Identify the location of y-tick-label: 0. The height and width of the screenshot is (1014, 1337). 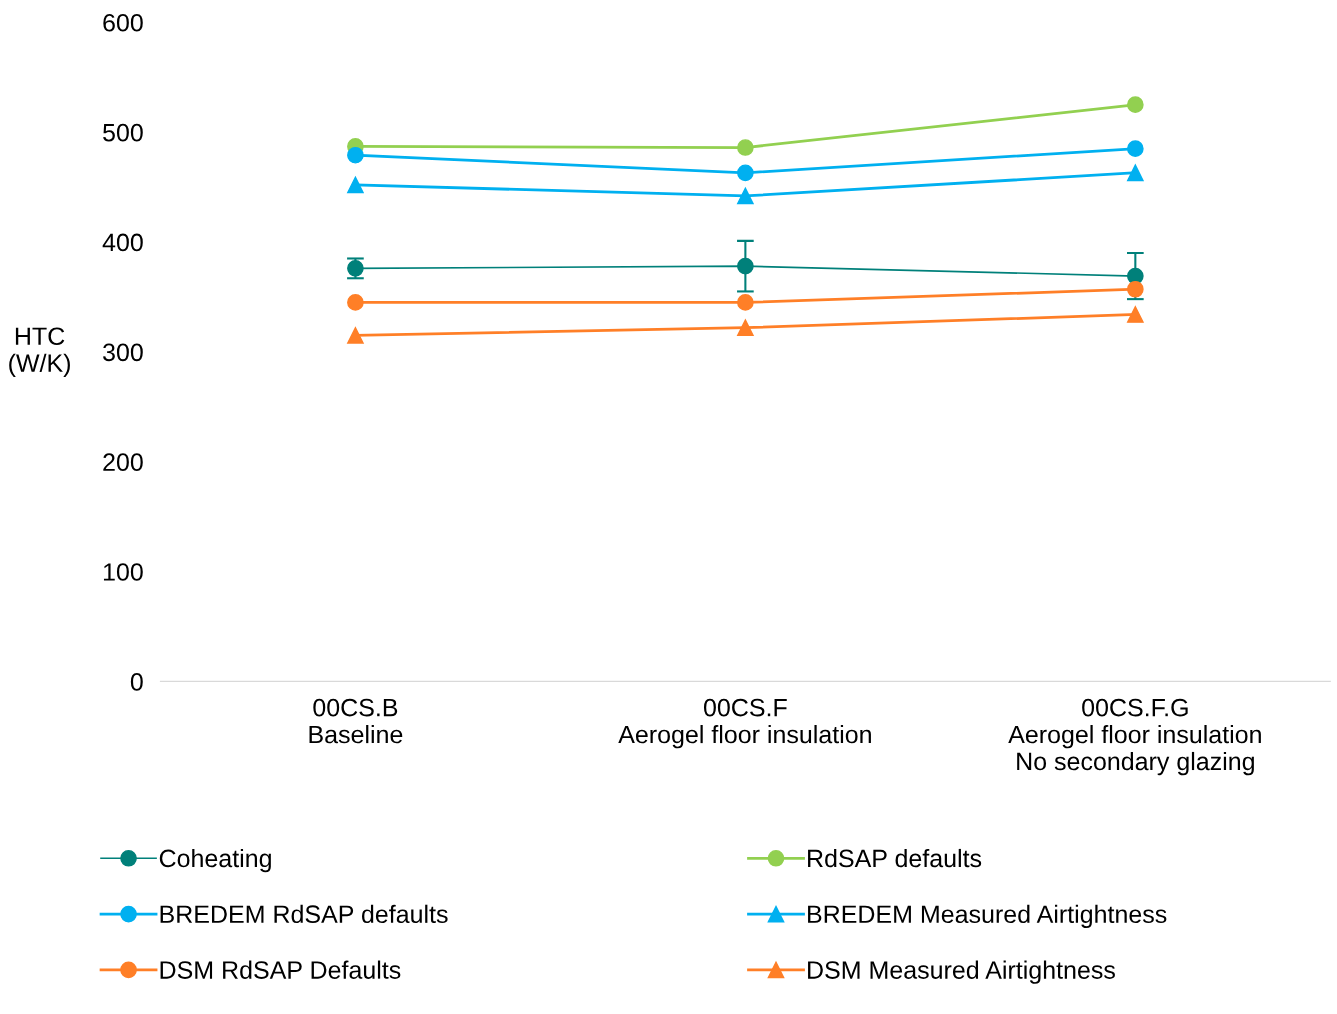
(136, 682).